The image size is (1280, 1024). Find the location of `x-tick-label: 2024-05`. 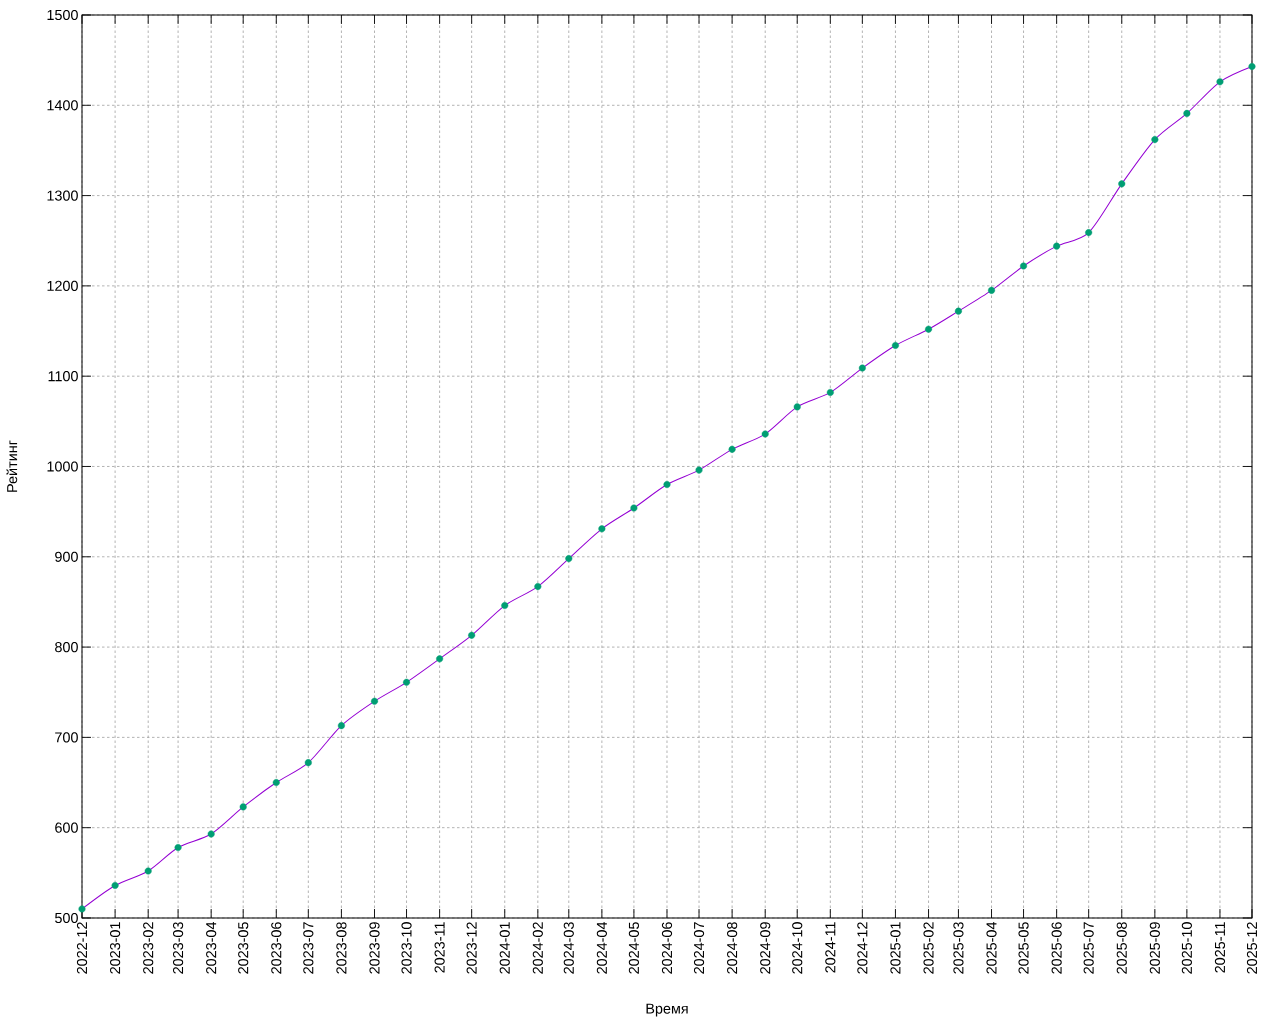

x-tick-label: 2024-05 is located at coordinates (633, 948).